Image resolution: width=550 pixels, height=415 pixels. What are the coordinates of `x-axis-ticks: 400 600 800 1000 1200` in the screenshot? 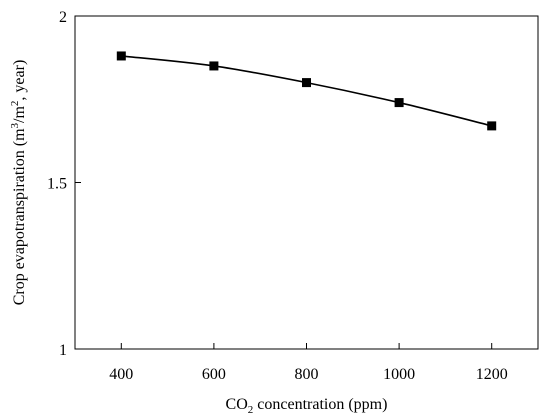 It's located at (308, 363).